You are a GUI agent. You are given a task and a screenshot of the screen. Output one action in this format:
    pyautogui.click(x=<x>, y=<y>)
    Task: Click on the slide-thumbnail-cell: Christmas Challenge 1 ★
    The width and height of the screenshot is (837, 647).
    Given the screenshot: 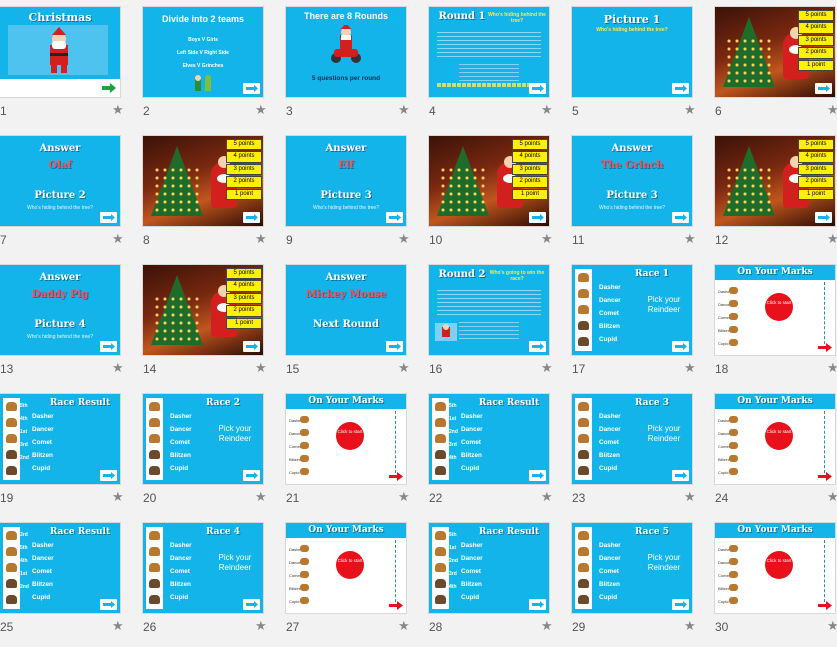 What is the action you would take?
    pyautogui.click(x=62, y=69)
    